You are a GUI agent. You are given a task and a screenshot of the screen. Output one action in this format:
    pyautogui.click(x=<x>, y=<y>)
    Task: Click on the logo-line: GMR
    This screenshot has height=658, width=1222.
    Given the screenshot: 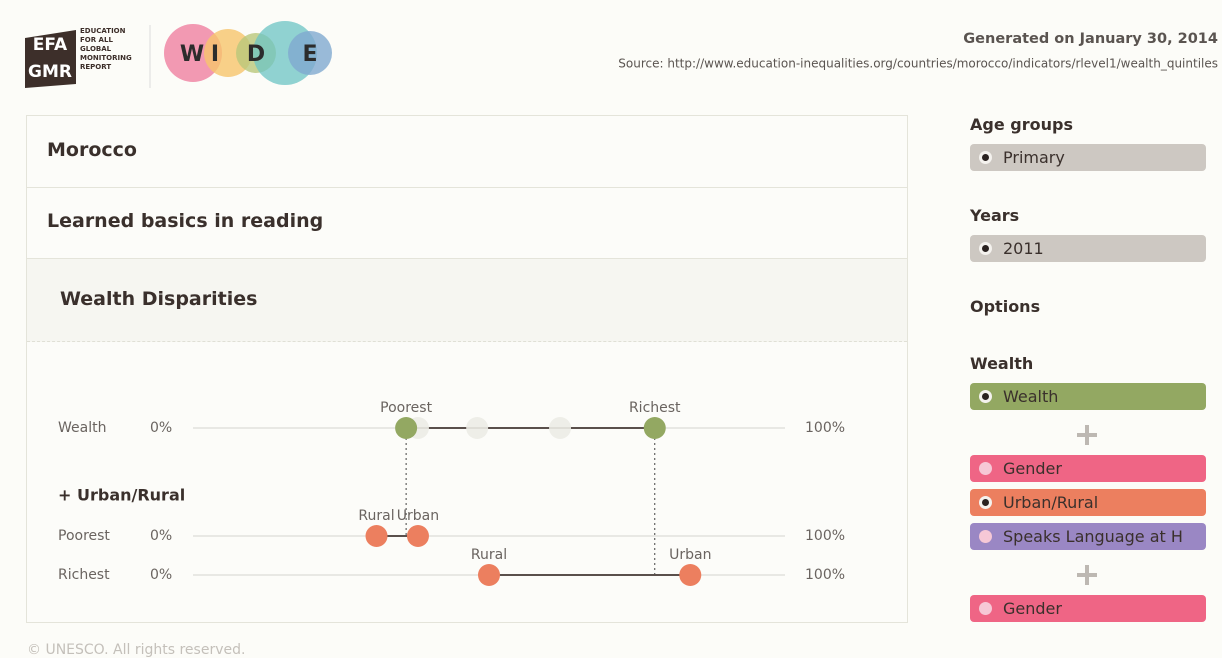 What is the action you would take?
    pyautogui.click(x=50, y=72)
    